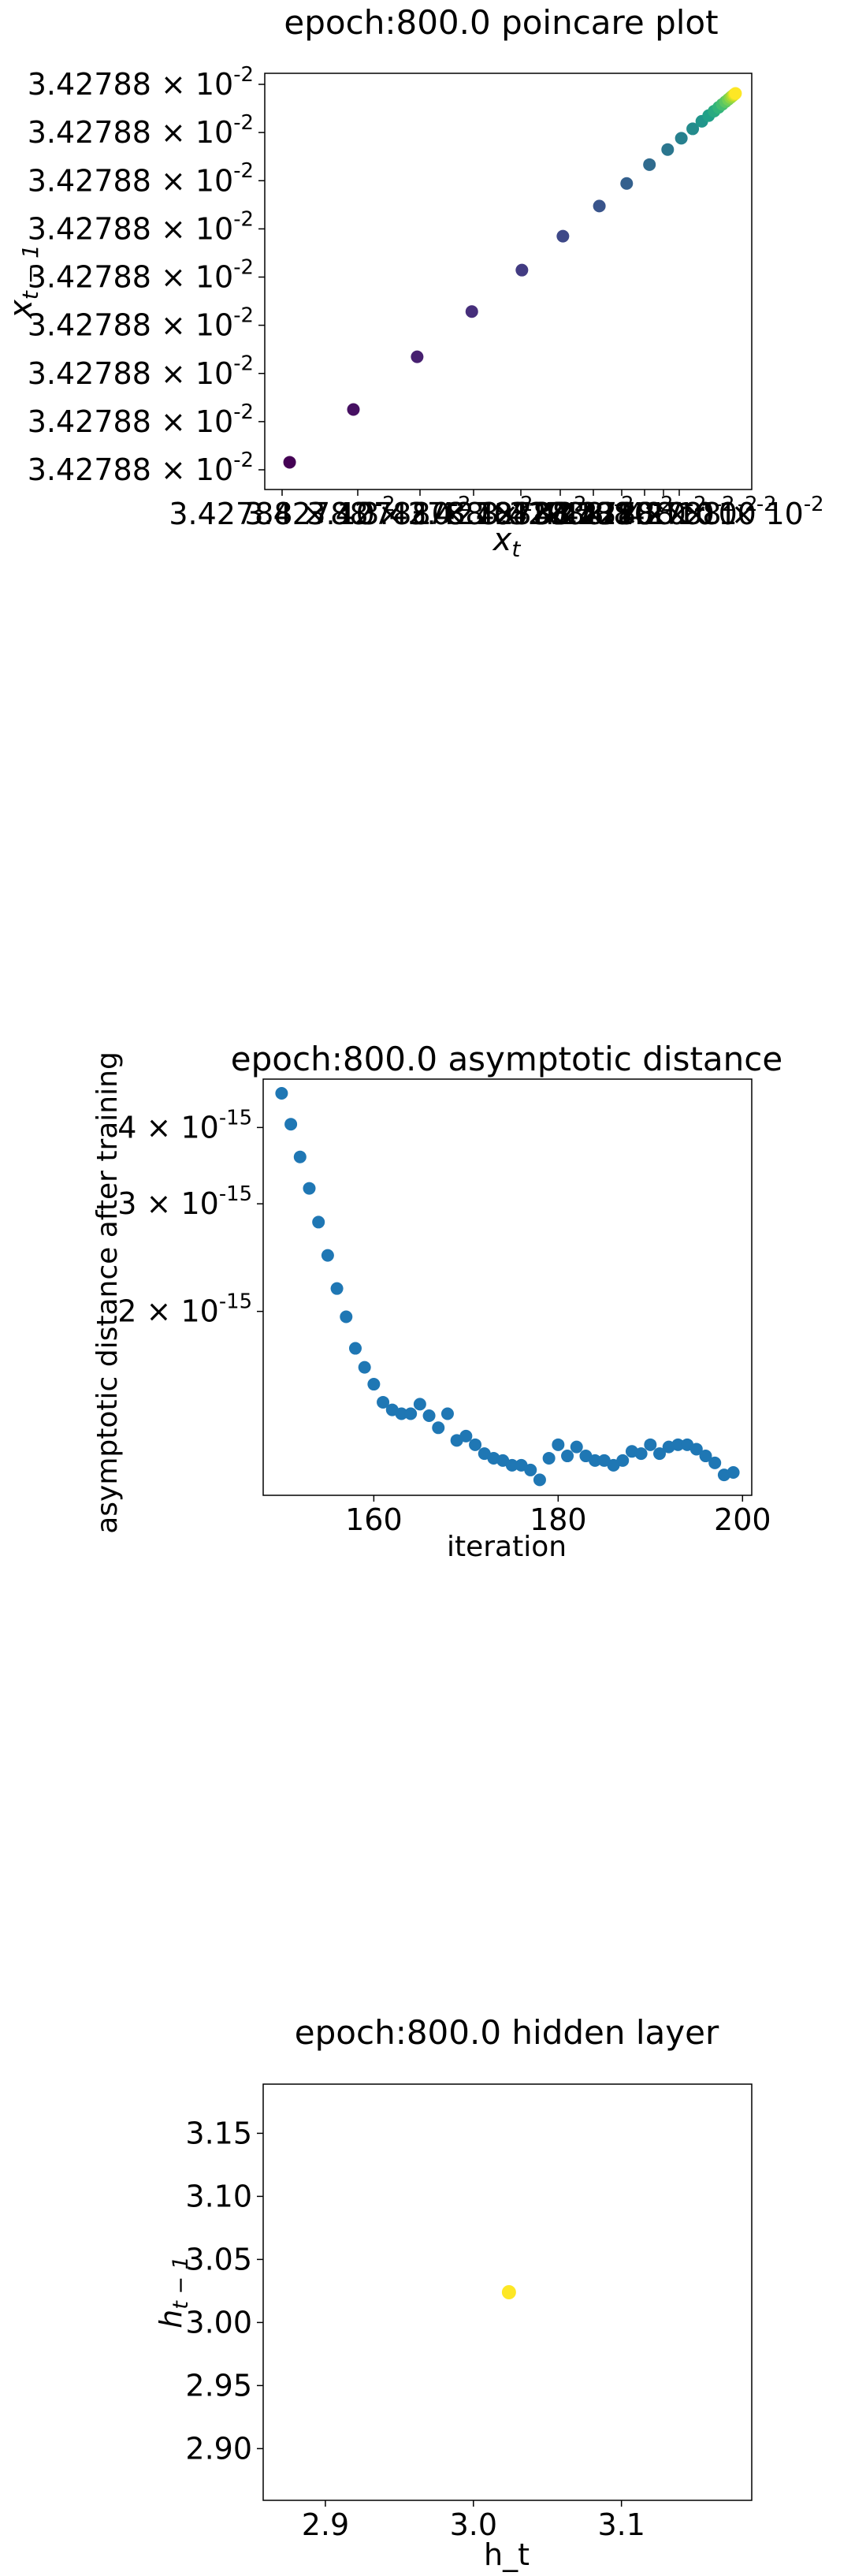 The image size is (866, 2576). I want to click on chart2-x-tick-label: 200, so click(742, 1519).